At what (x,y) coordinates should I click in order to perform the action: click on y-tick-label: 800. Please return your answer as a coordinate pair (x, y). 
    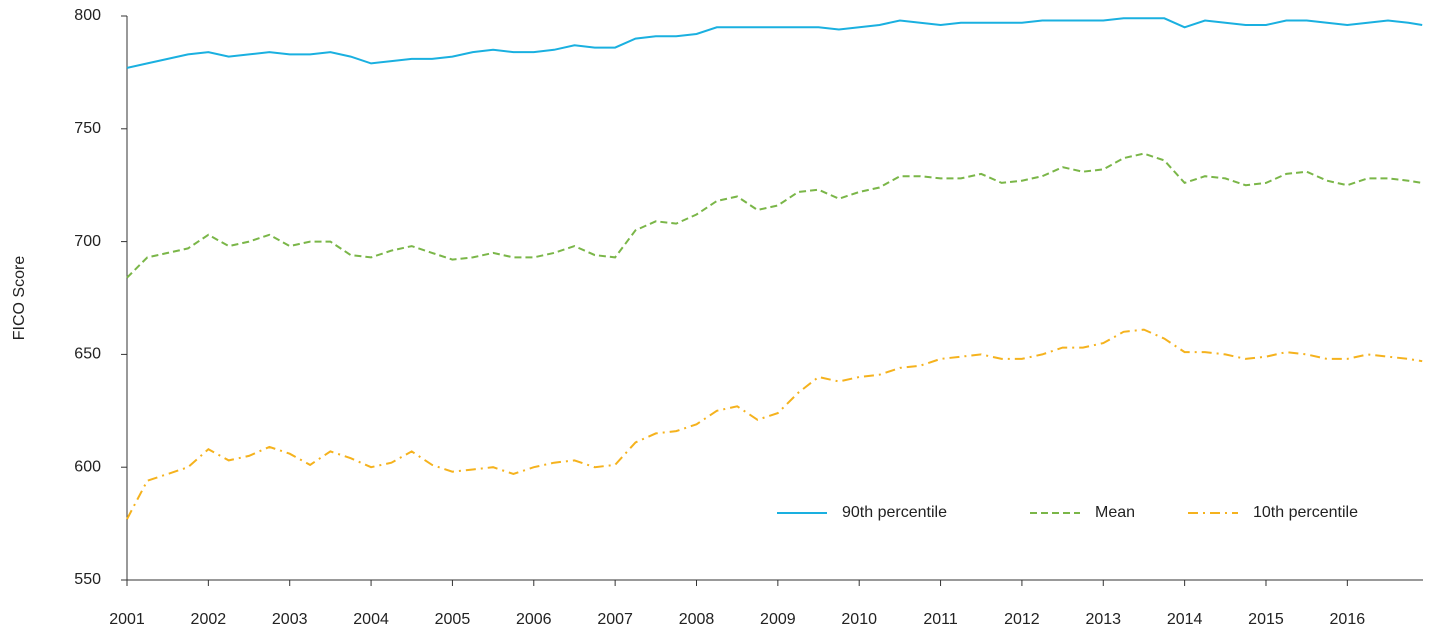
    Looking at the image, I should click on (87, 15).